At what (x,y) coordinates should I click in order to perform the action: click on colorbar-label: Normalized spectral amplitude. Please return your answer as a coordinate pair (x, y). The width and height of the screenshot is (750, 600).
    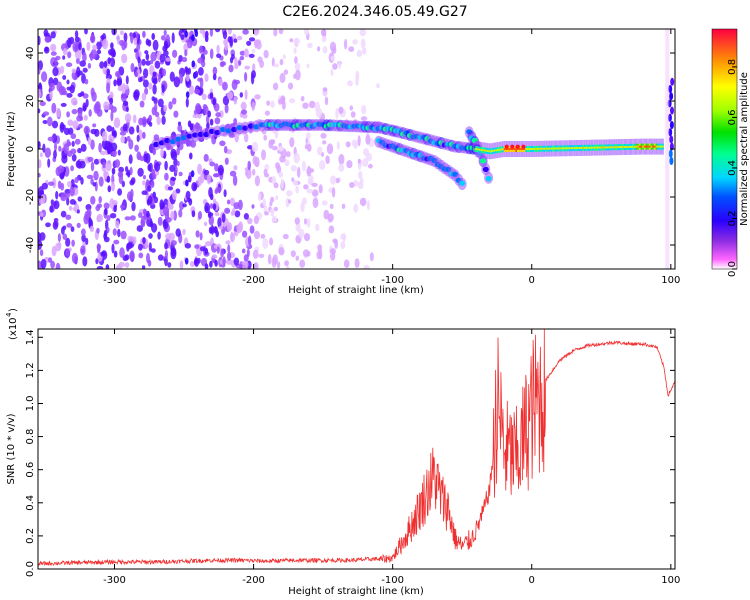
    Looking at the image, I should click on (744, 149).